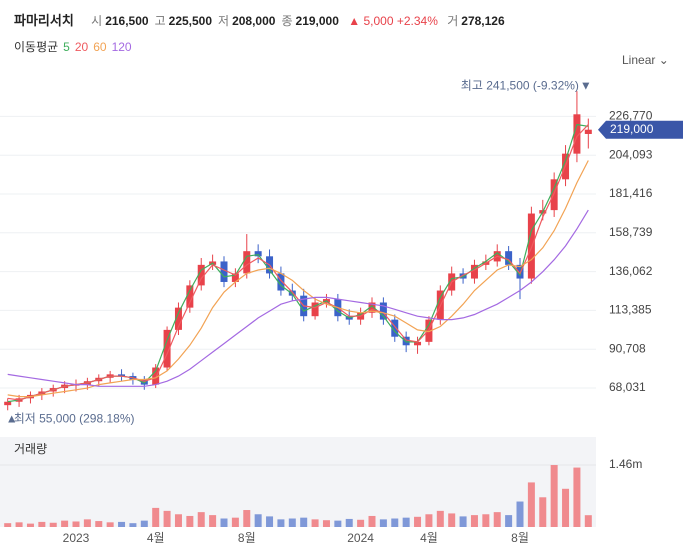 The width and height of the screenshot is (683, 555). I want to click on stock-name: 파마리서치, so click(44, 20).